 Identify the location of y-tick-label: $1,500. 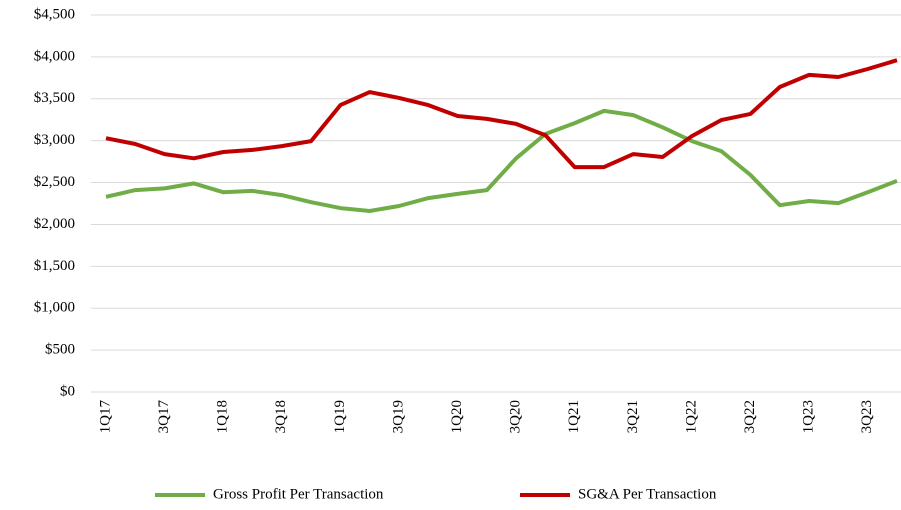
(54, 266).